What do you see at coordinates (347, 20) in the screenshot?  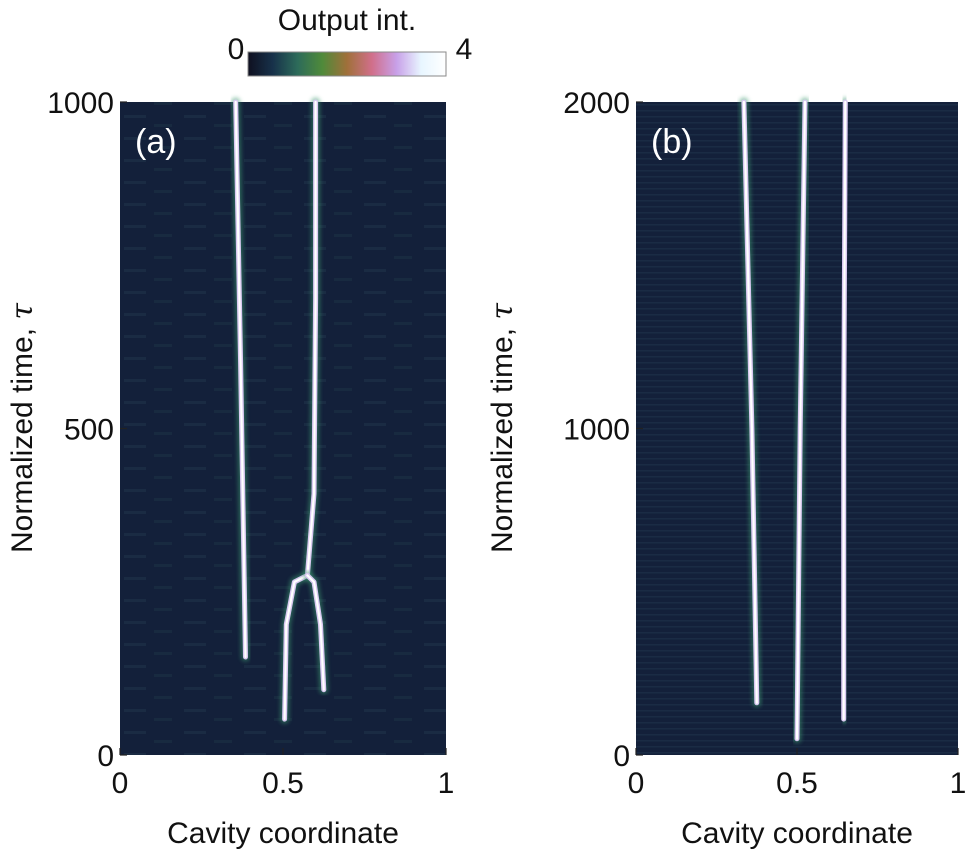 I see `colorbar-title: Output int.` at bounding box center [347, 20].